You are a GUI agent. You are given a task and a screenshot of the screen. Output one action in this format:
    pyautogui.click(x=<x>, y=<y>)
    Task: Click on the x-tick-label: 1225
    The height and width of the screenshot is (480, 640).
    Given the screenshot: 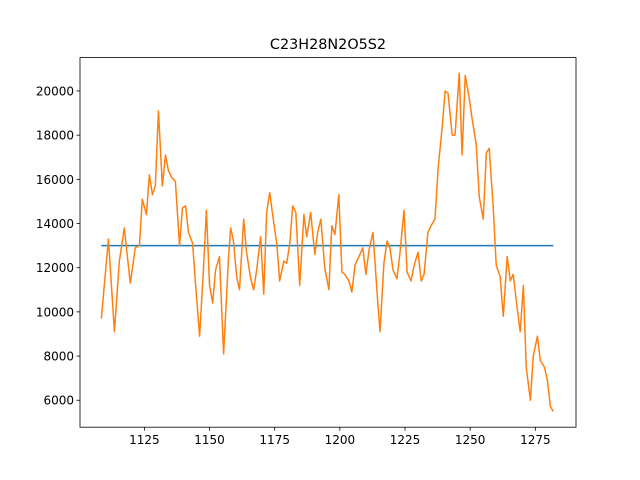 What is the action you would take?
    pyautogui.click(x=405, y=440)
    